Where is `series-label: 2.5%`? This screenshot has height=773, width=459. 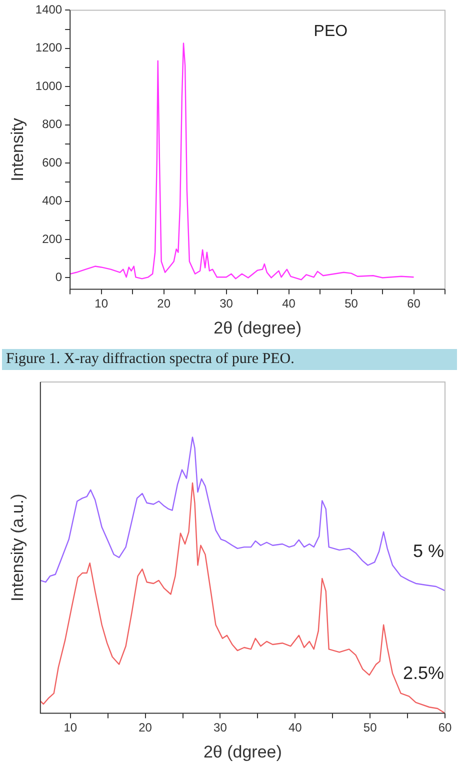 series-label: 2.5% is located at coordinates (423, 673).